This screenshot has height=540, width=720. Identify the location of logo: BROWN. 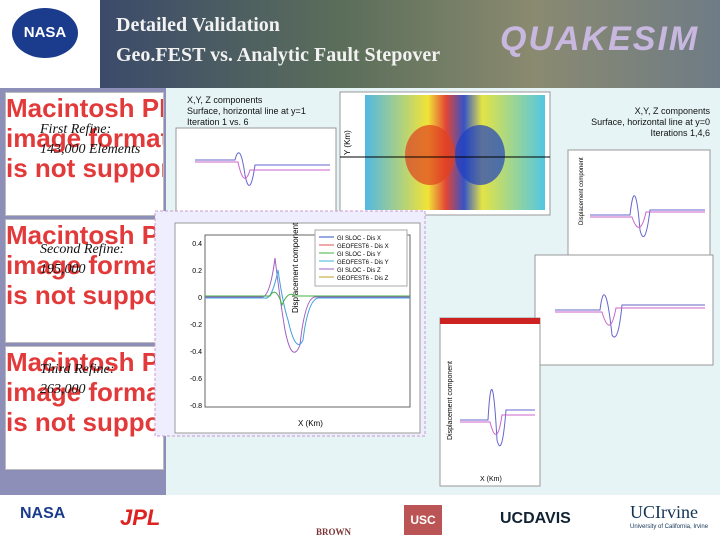
(334, 532).